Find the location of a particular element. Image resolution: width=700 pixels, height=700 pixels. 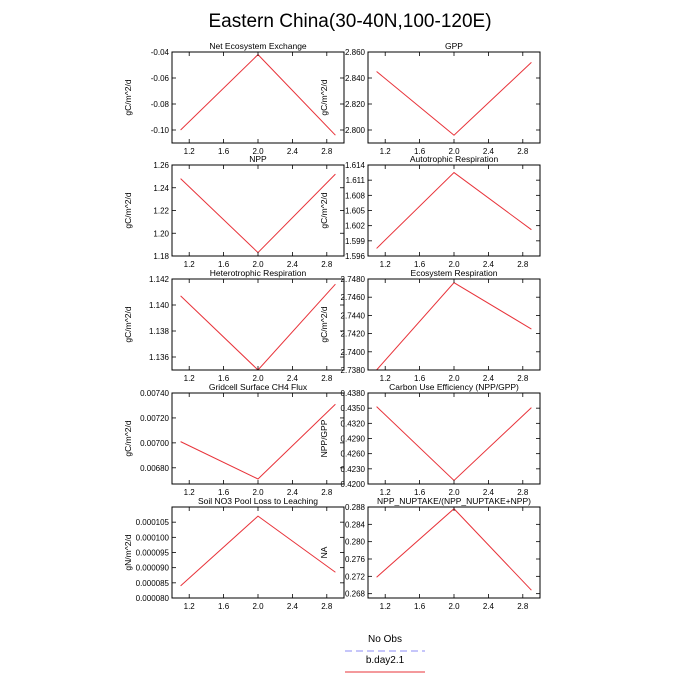

legend: No Obs b.day2.1 is located at coordinates (385, 653).